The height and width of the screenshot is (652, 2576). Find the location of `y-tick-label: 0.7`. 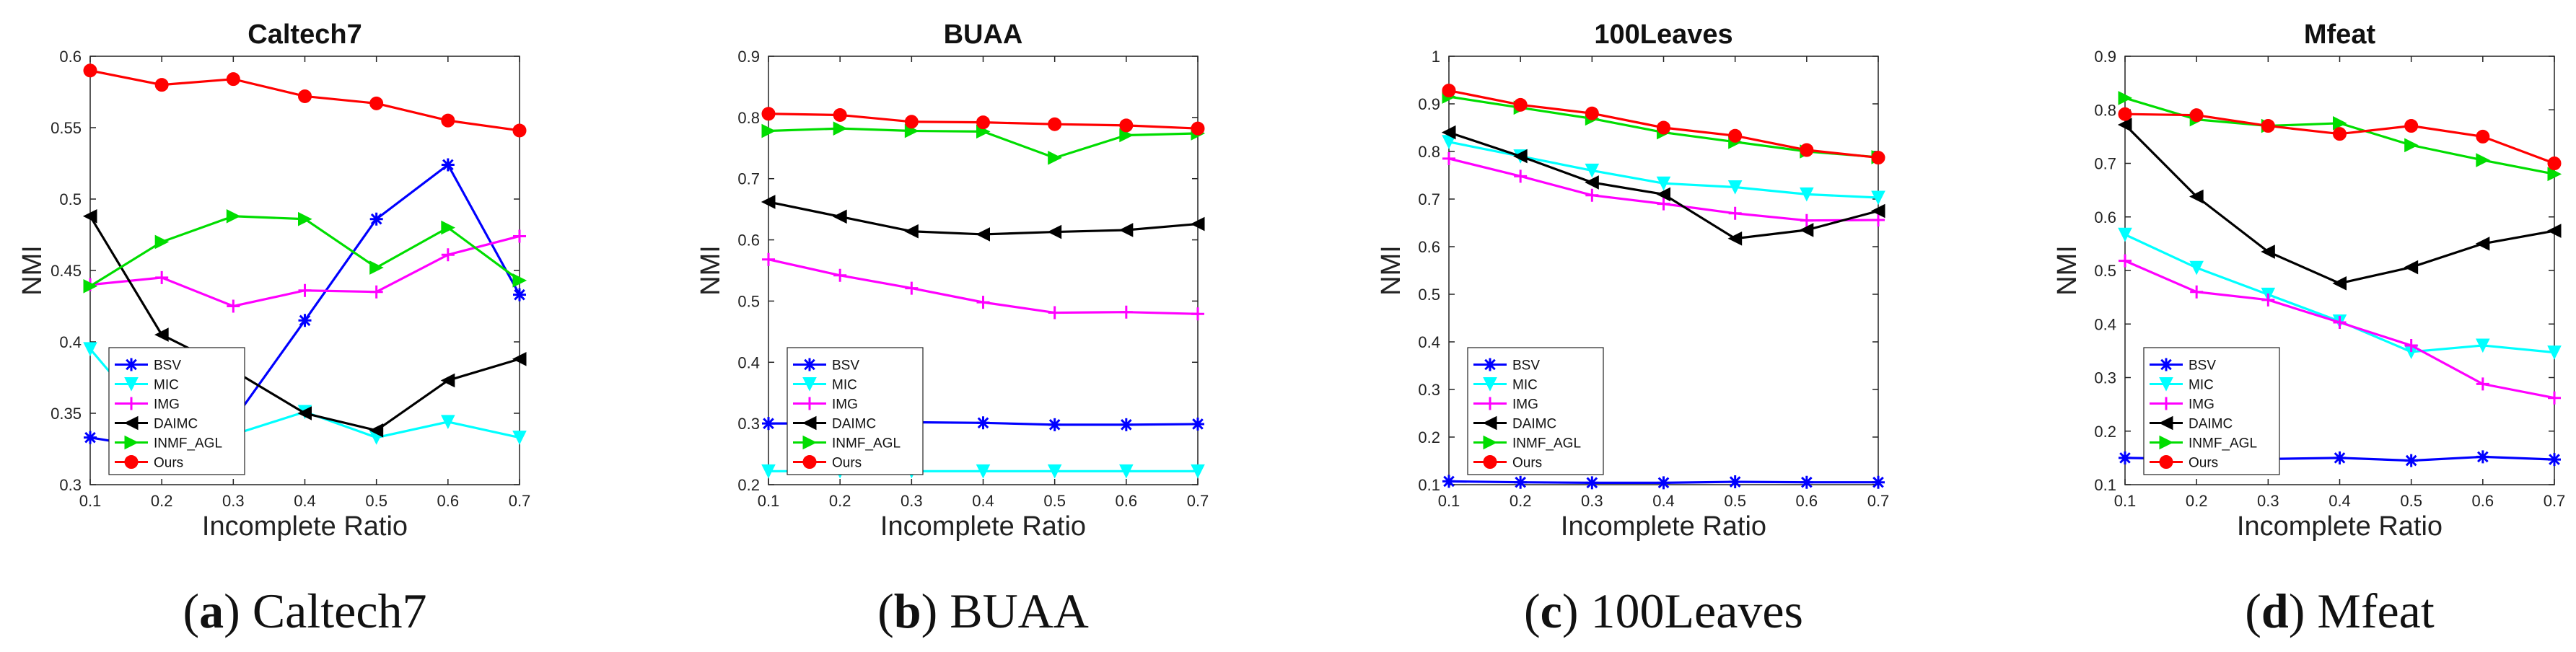

y-tick-label: 0.7 is located at coordinates (749, 179).